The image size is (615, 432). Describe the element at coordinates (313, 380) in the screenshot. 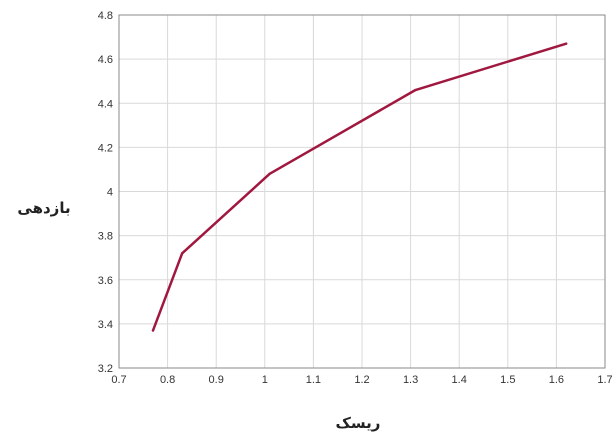

I see `x-tick-label: 1.1` at that location.